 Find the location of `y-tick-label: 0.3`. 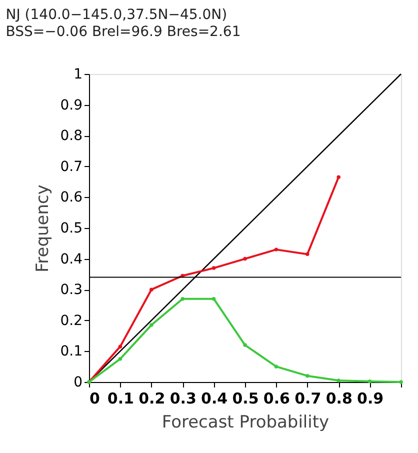

y-tick-label: 0.3 is located at coordinates (71, 290).